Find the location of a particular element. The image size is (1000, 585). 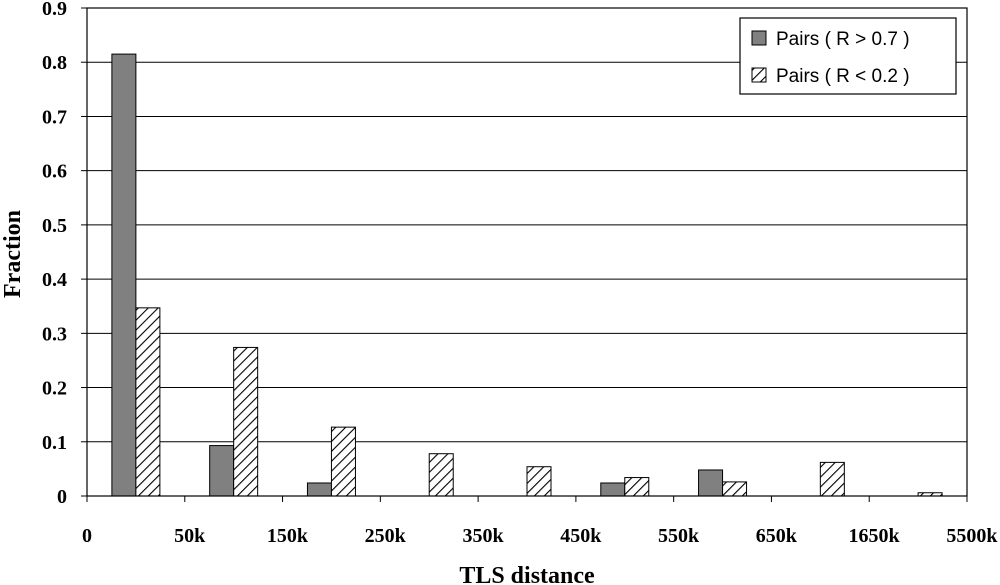

x-tick-label: 50k is located at coordinates (190, 536).